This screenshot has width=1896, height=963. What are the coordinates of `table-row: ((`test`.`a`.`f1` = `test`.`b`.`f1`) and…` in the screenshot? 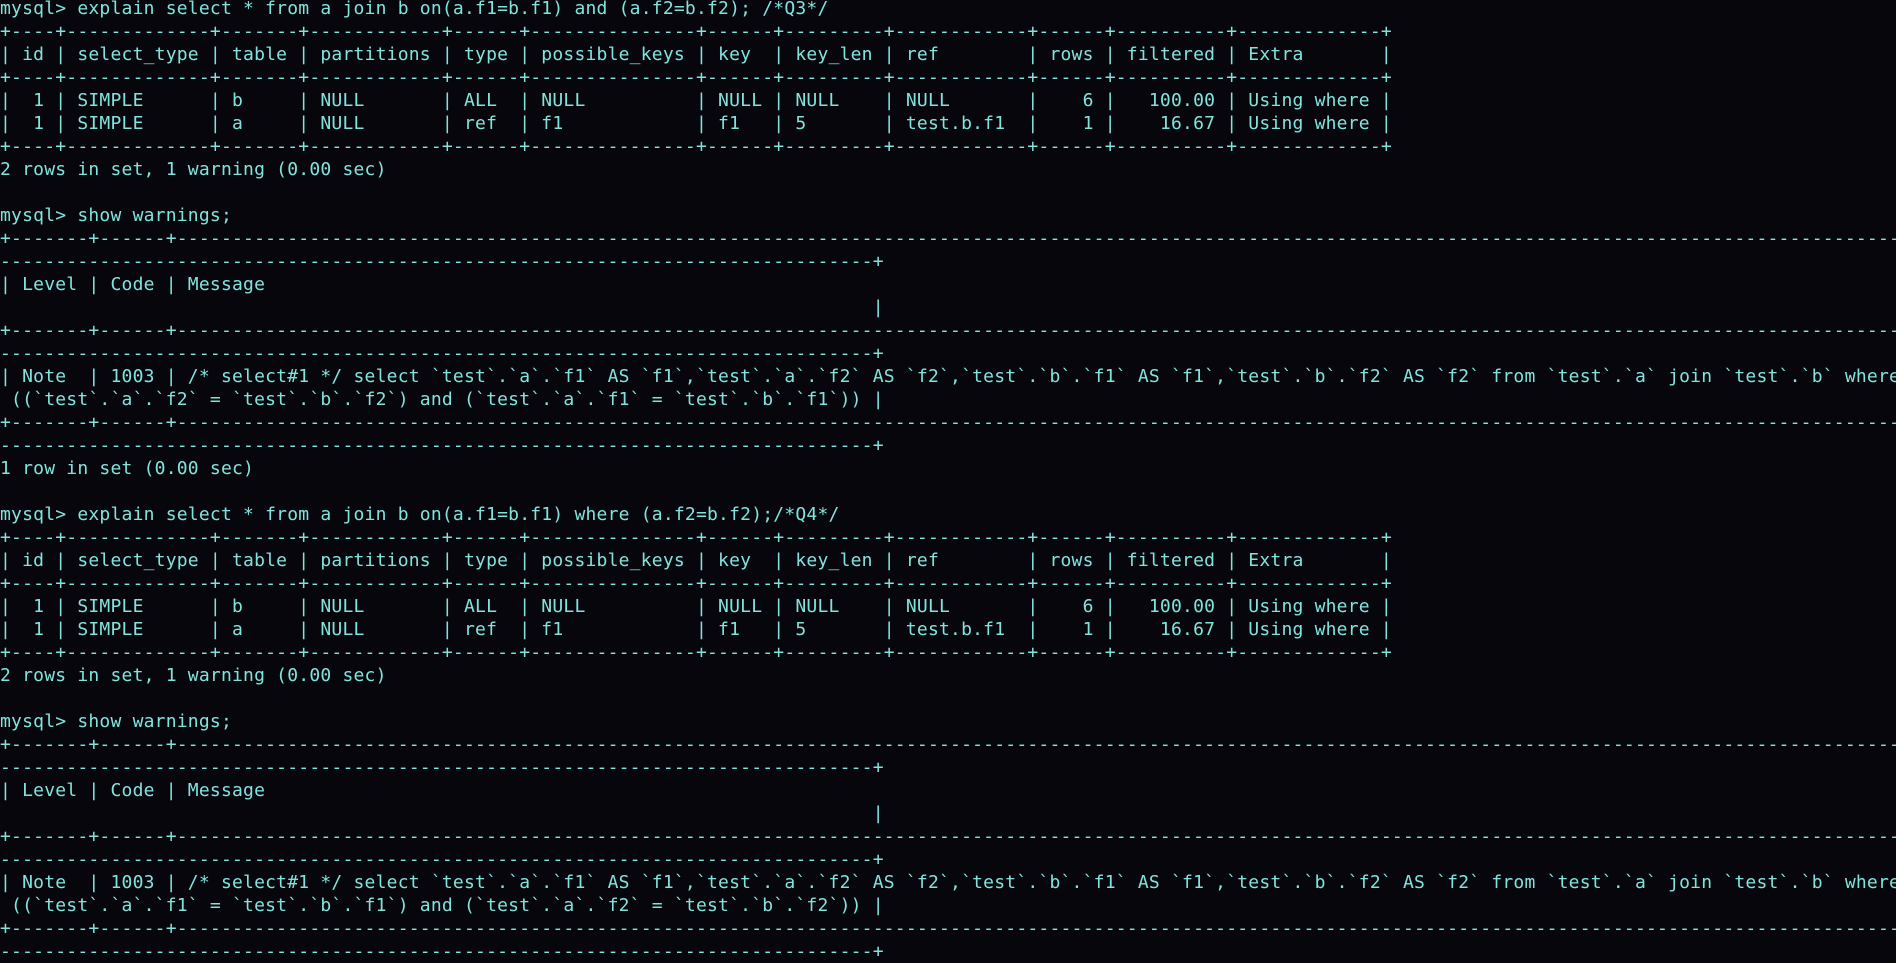 It's located at (442, 905).